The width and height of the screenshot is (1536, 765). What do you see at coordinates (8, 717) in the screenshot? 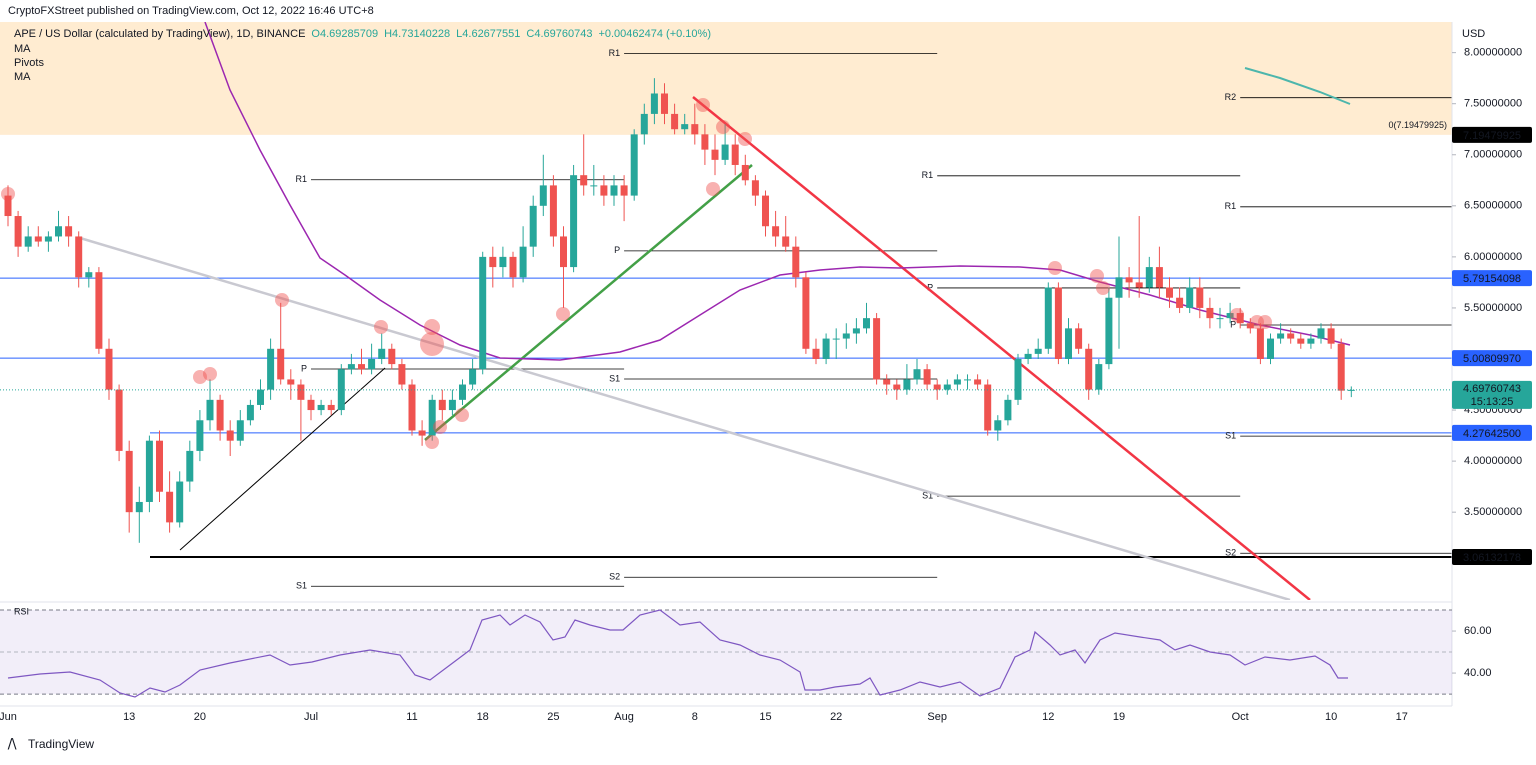
I see `x-tick-label: Jun` at bounding box center [8, 717].